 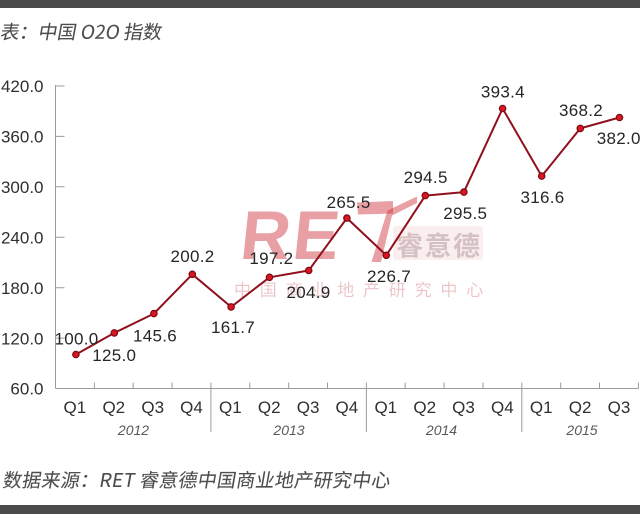 What do you see at coordinates (22, 86) in the screenshot?
I see `svg-text: 420.0` at bounding box center [22, 86].